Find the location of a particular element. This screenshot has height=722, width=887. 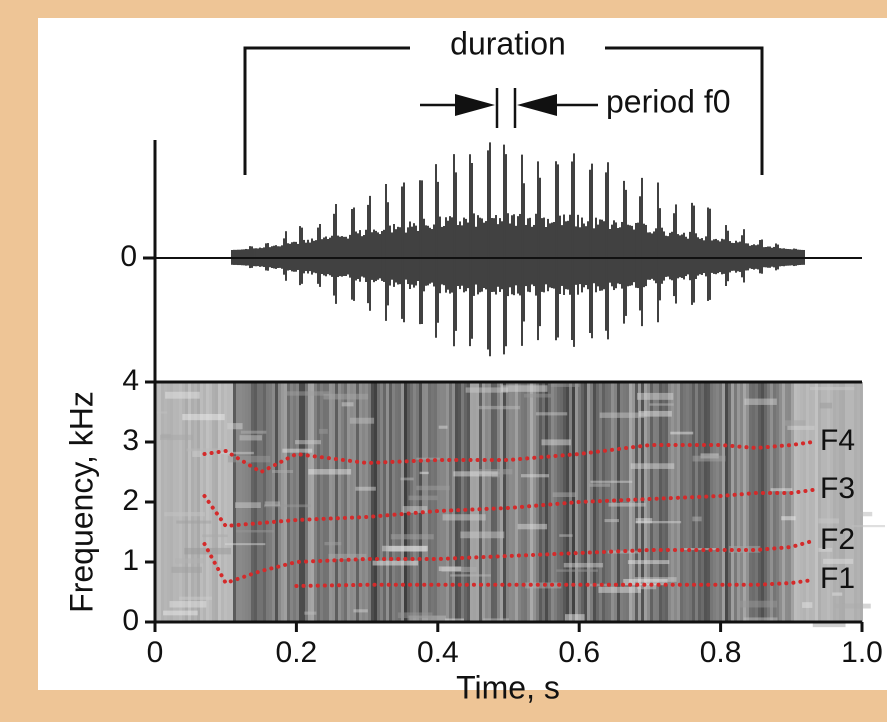

legend-label: F4 is located at coordinates (837, 440).